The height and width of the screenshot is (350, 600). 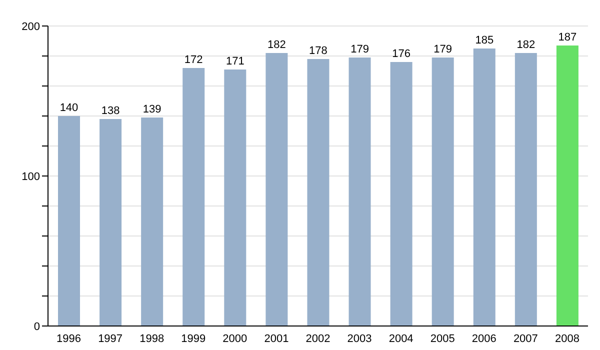 I want to click on data-label: 187, so click(x=567, y=38).